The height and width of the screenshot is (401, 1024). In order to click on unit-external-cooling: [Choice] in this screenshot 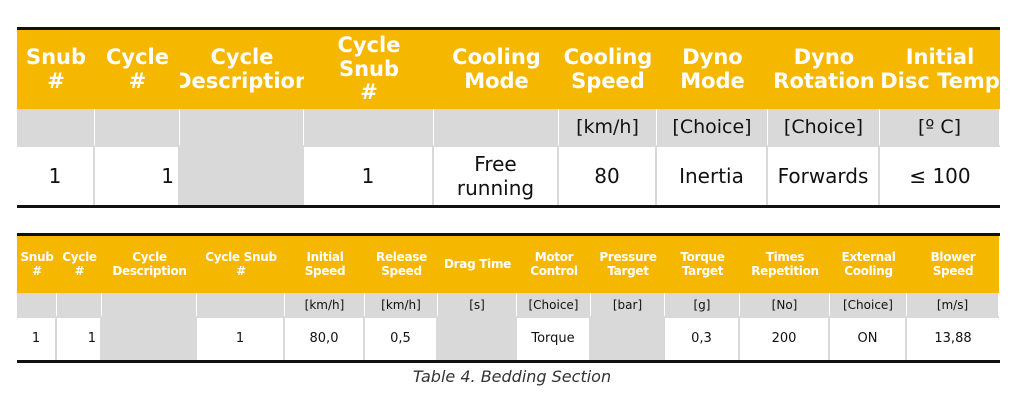, I will do `click(868, 304)`.